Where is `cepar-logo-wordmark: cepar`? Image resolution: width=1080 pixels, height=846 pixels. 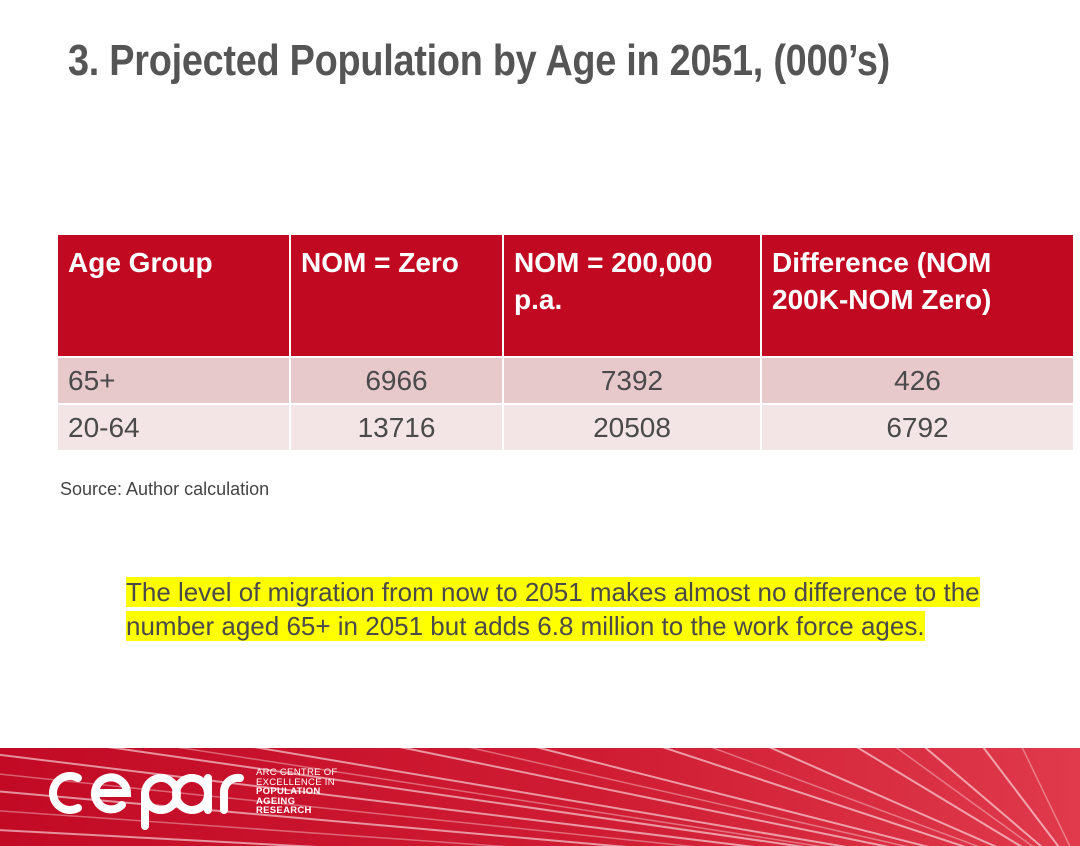 cepar-logo-wordmark: cepar is located at coordinates (146, 801).